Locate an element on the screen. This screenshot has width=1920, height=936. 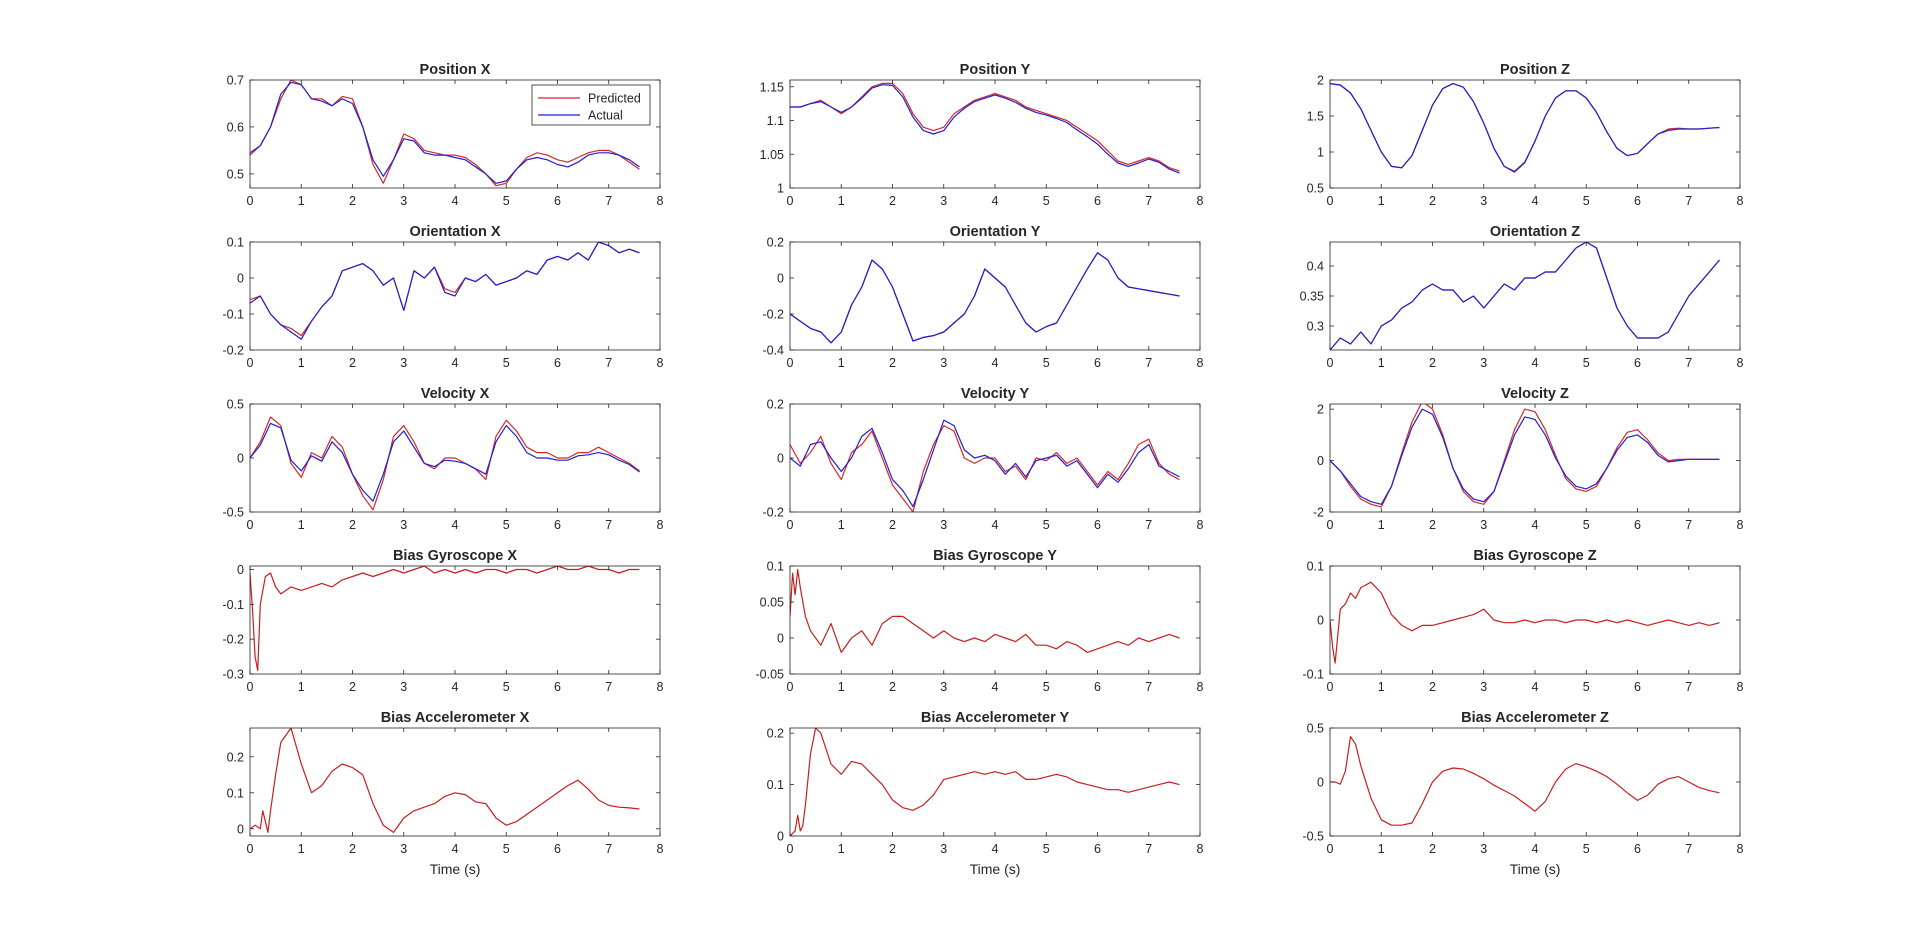
legend-label-predicted: Predicted is located at coordinates (614, 99).